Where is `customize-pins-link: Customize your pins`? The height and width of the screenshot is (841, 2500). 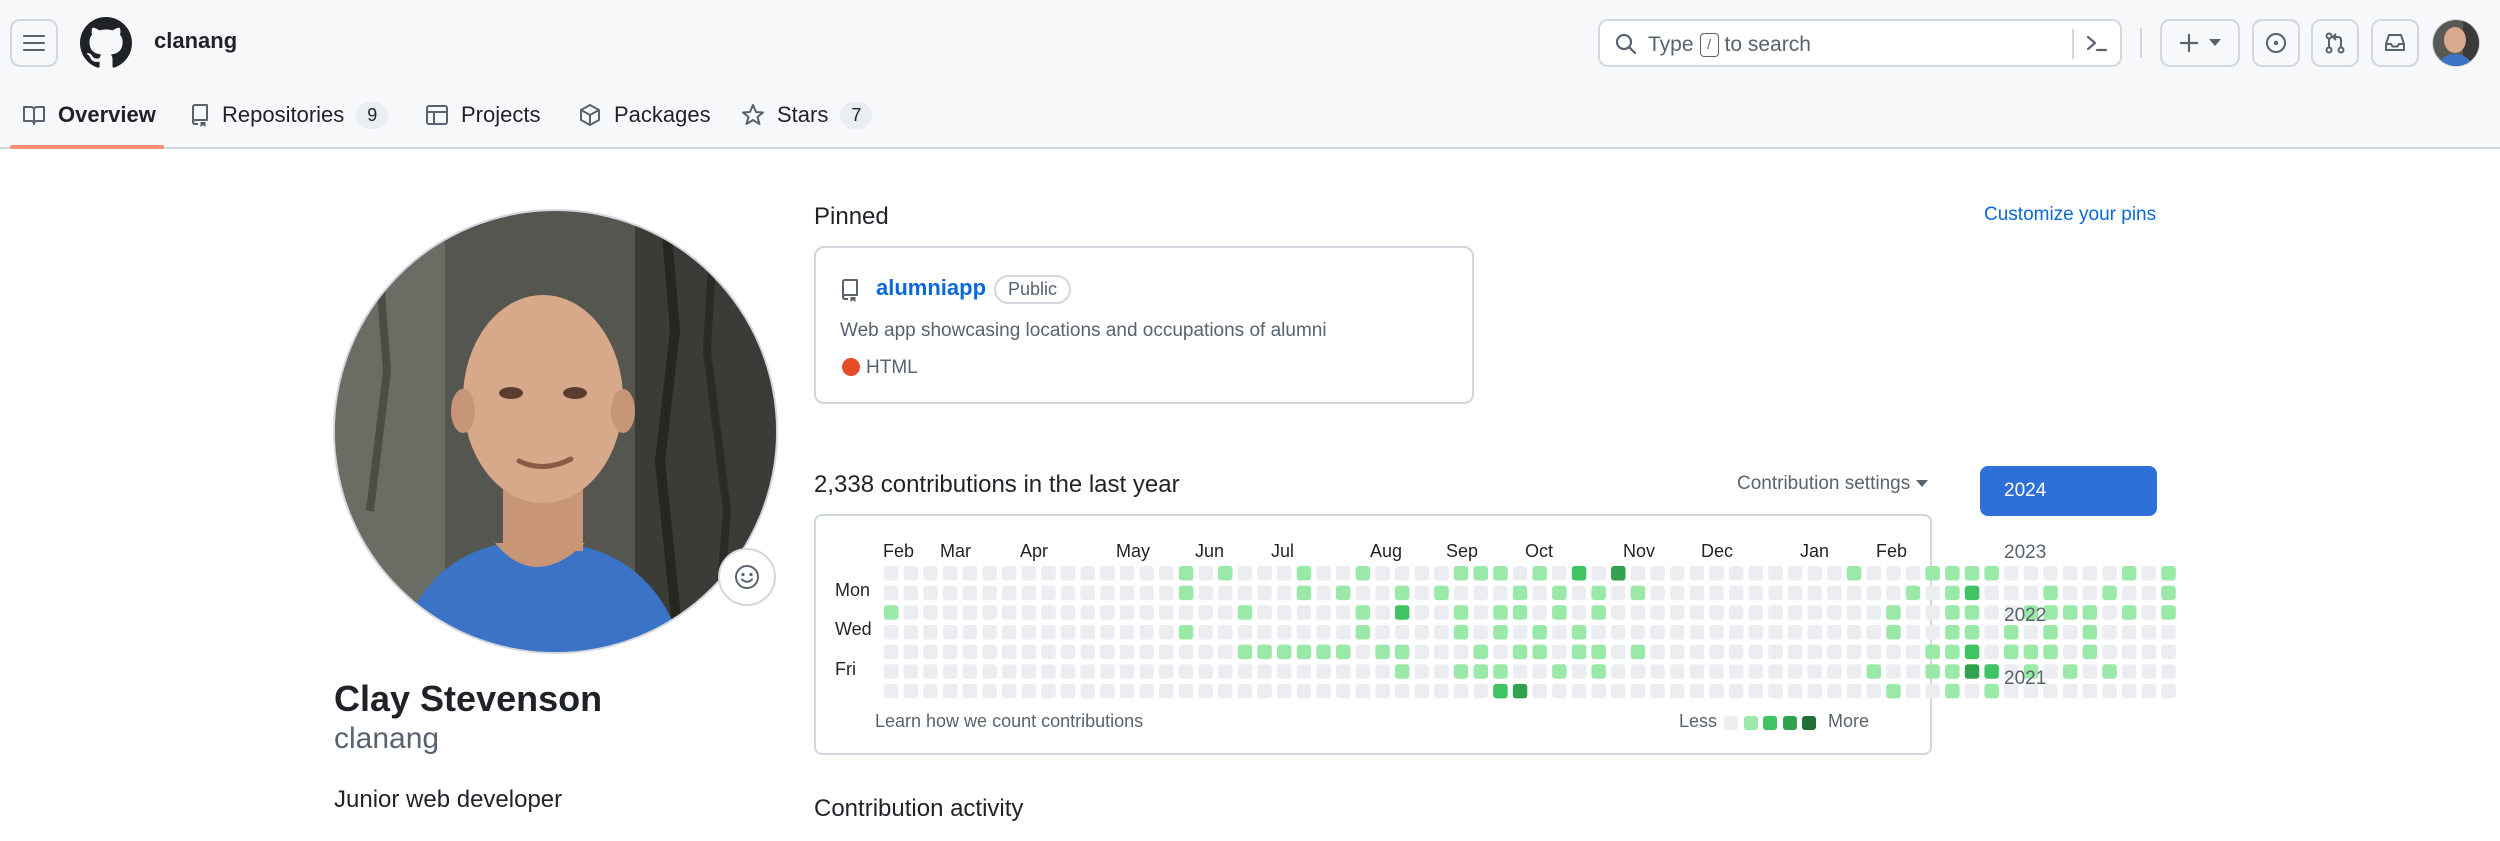 customize-pins-link: Customize your pins is located at coordinates (2070, 214).